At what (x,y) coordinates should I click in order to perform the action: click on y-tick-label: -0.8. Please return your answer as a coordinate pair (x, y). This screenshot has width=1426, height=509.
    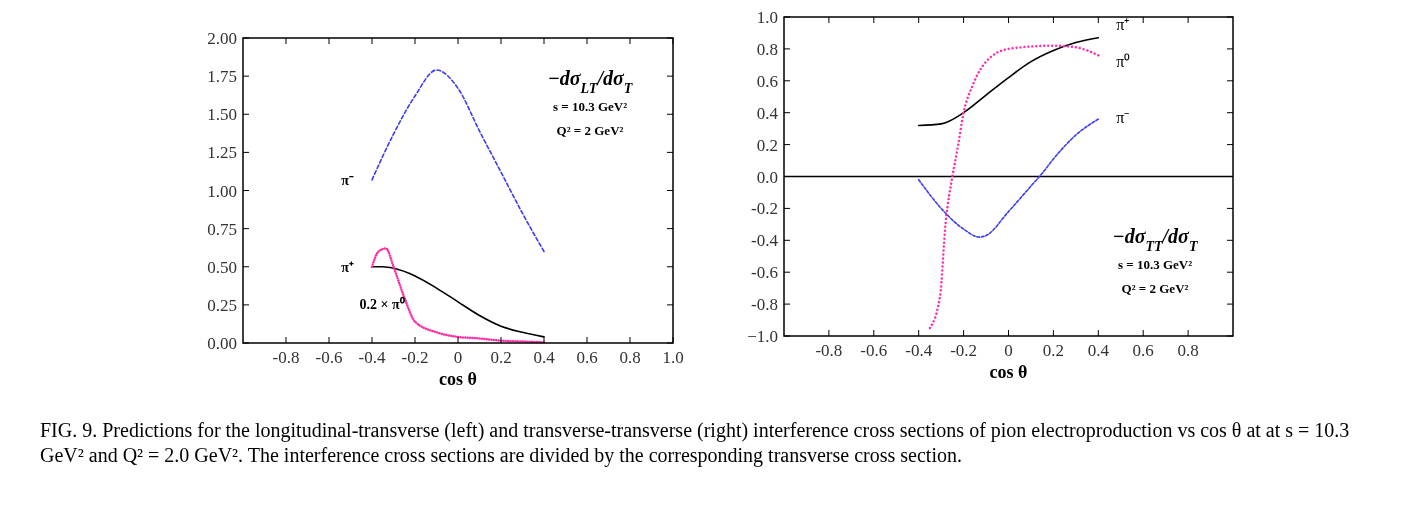
    Looking at the image, I should click on (764, 305).